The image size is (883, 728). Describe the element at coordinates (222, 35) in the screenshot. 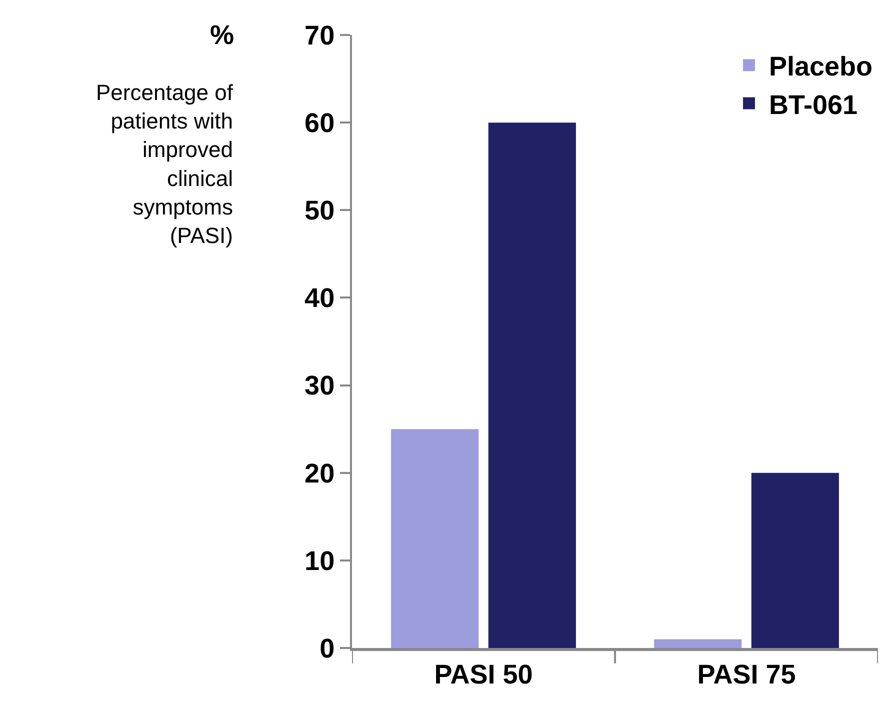

I see `y-axis-title: %` at that location.